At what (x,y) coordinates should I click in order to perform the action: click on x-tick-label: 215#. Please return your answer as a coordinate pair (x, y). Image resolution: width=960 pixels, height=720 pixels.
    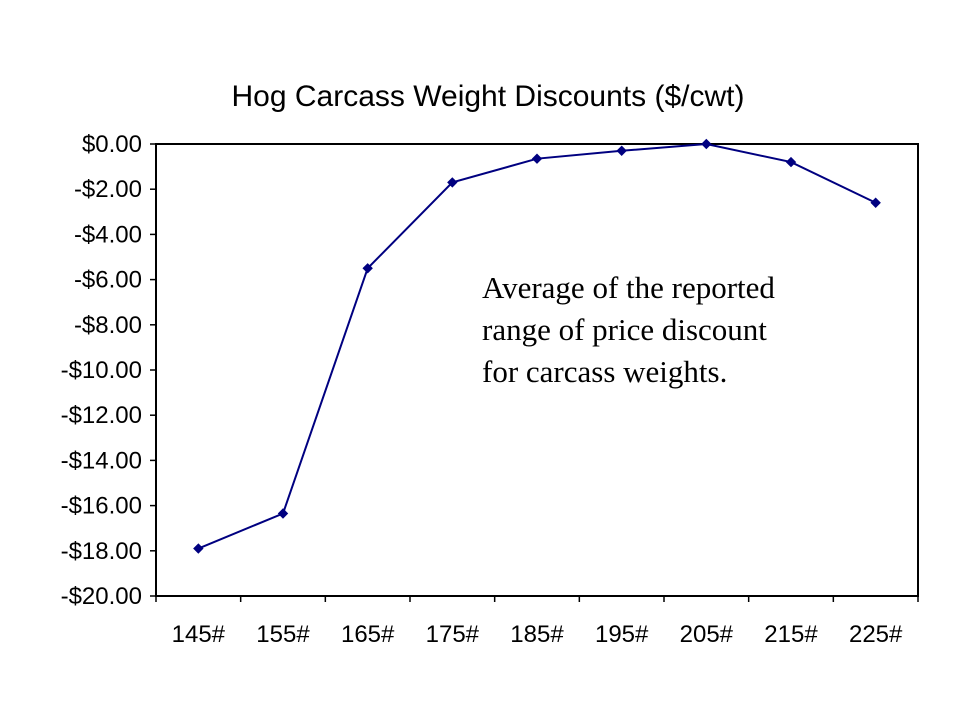
    Looking at the image, I should click on (791, 634).